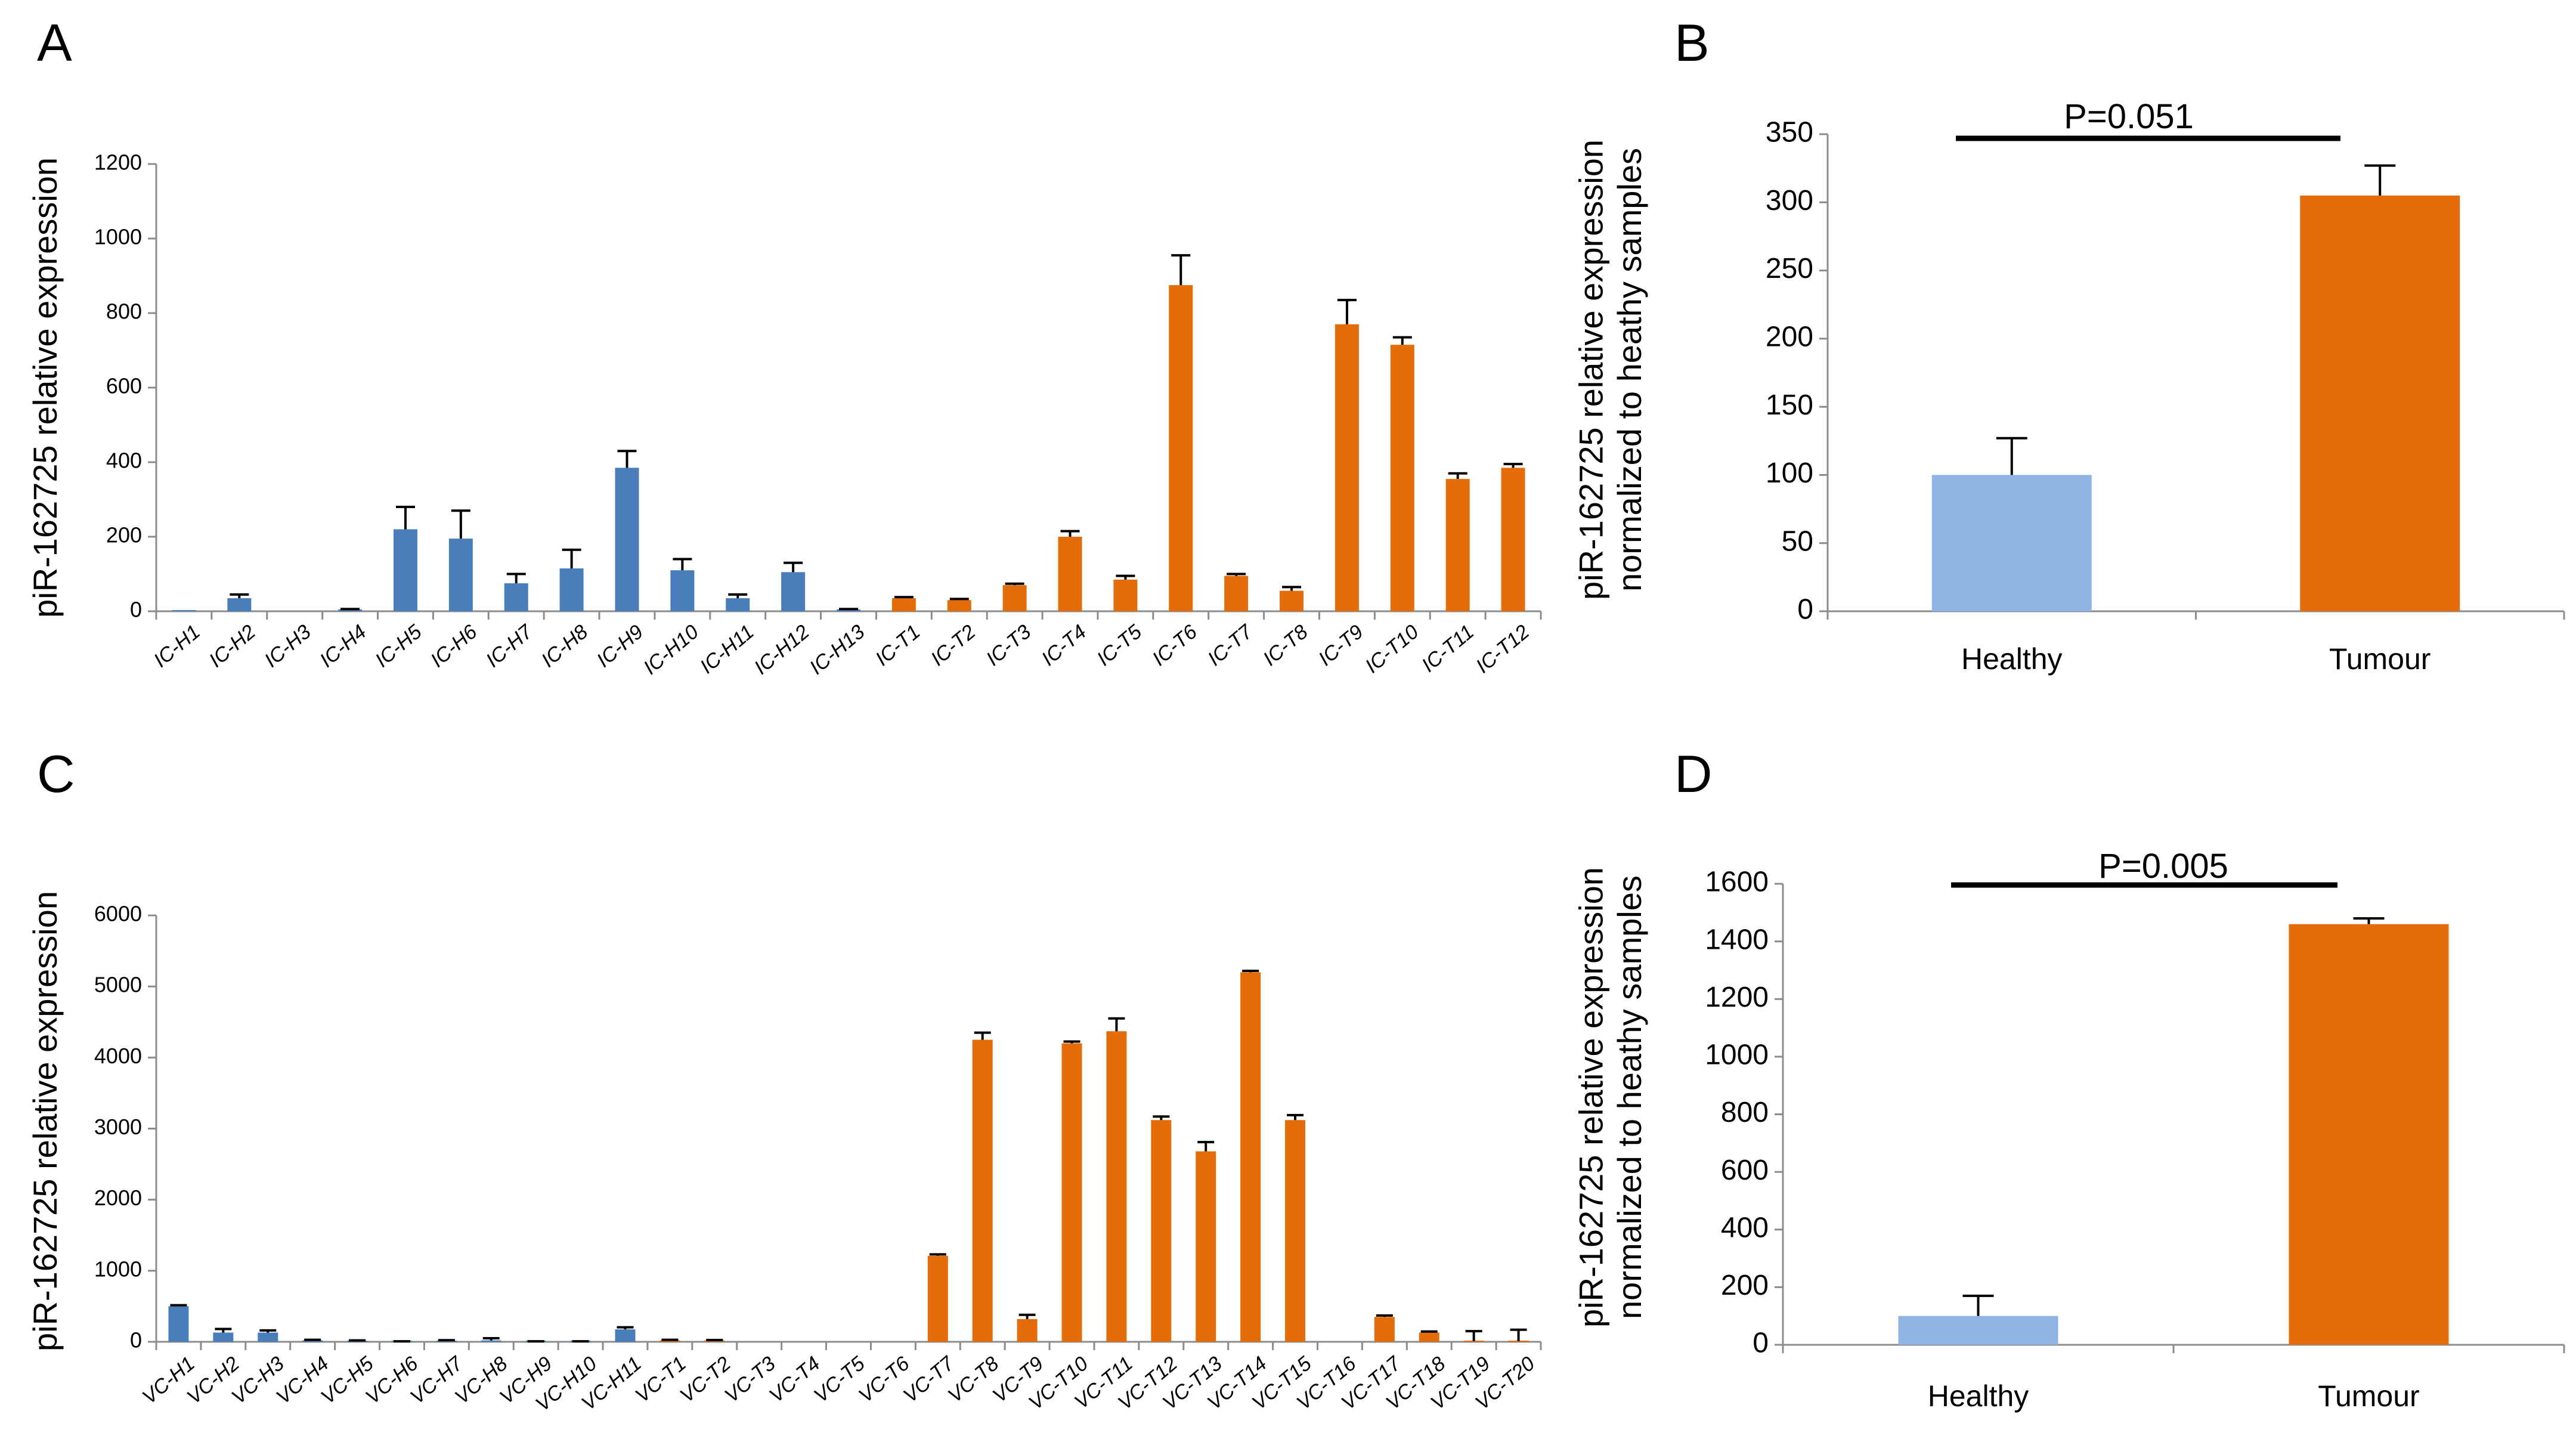  I want to click on bar-vc-t12, so click(1161, 1231).